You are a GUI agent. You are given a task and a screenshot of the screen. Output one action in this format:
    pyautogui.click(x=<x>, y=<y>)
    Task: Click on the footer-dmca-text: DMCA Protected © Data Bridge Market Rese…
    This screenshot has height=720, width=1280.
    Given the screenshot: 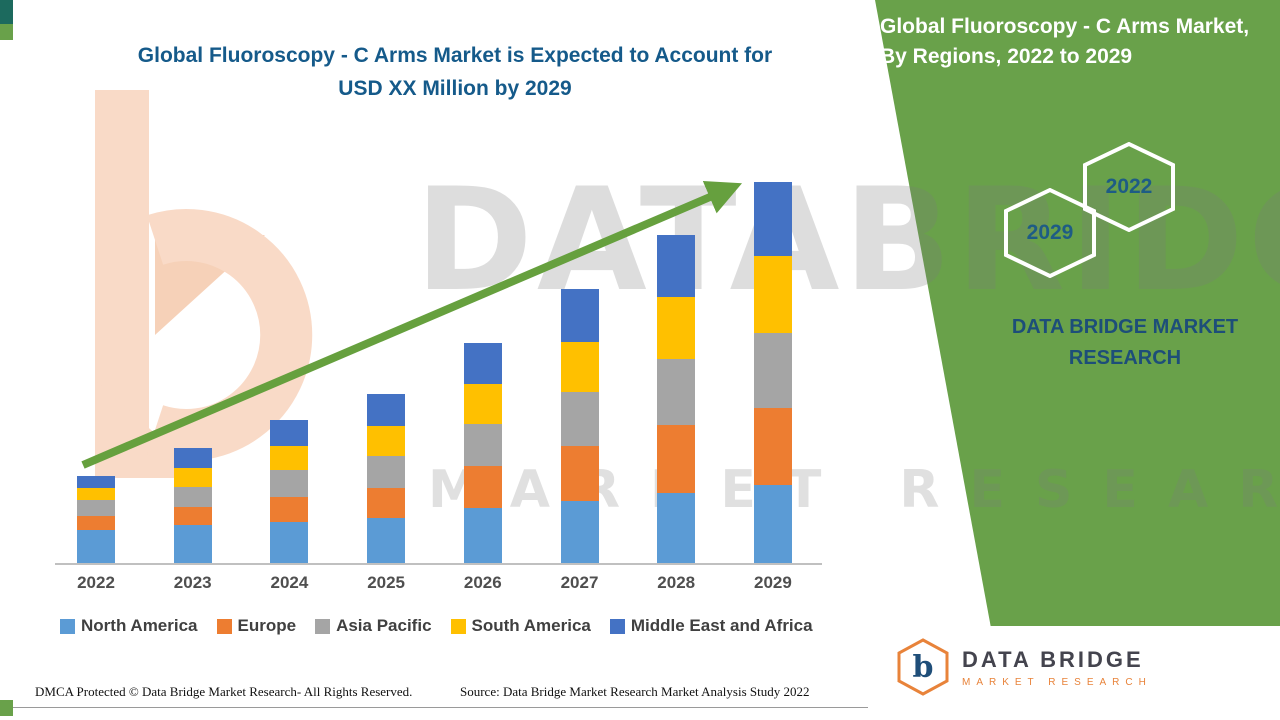 What is the action you would take?
    pyautogui.click(x=224, y=691)
    